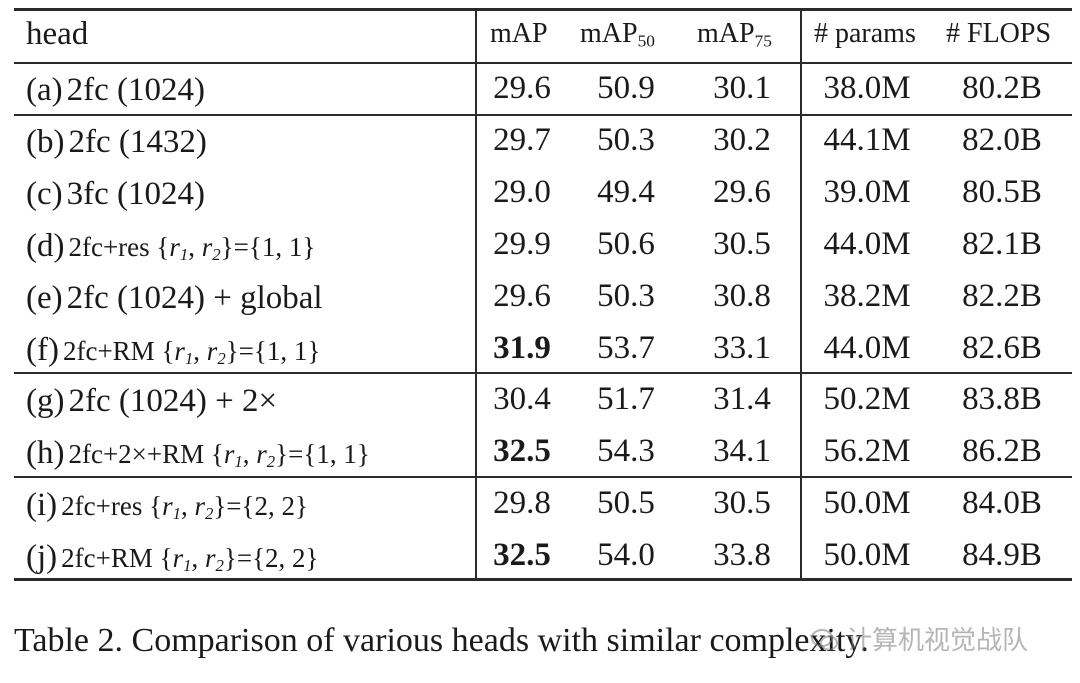 The image size is (1080, 683). Describe the element at coordinates (1002, 503) in the screenshot. I see `cell-flops: 84.0B` at that location.